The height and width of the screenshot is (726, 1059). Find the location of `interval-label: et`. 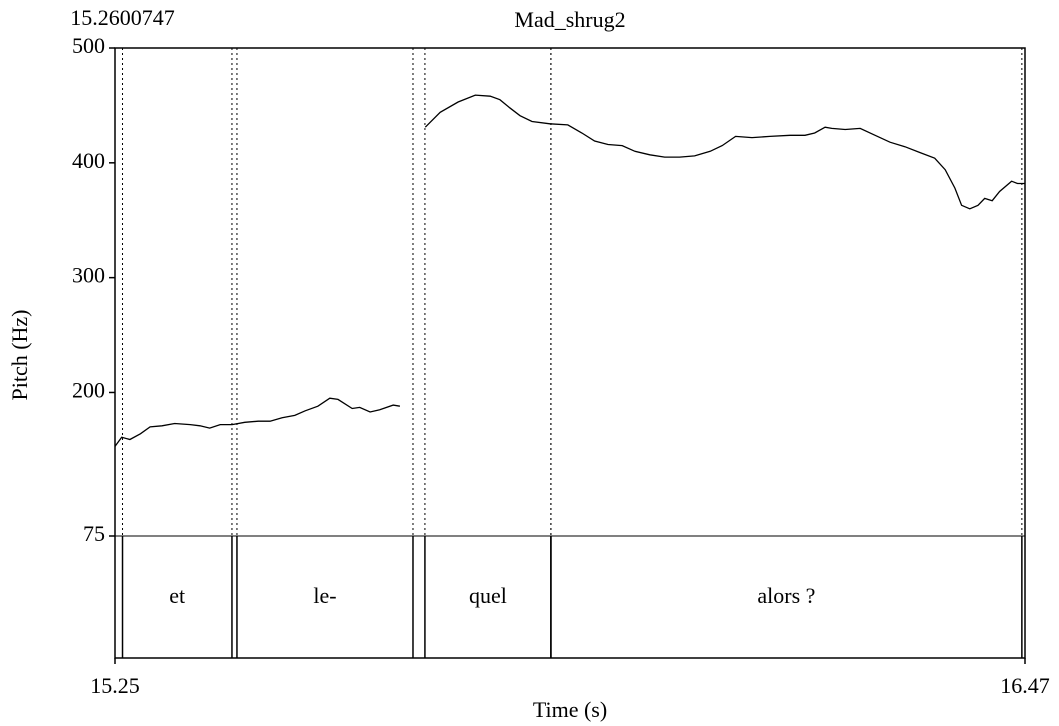

interval-label: et is located at coordinates (177, 595).